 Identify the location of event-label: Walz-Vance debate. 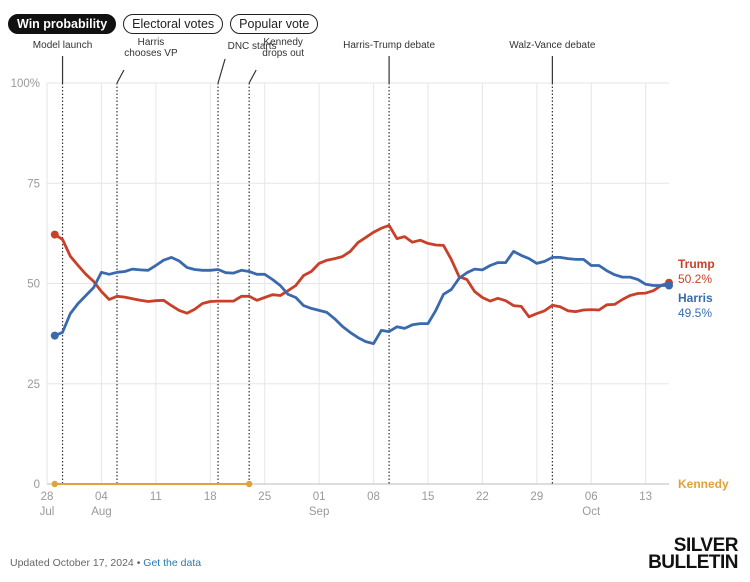
(552, 45).